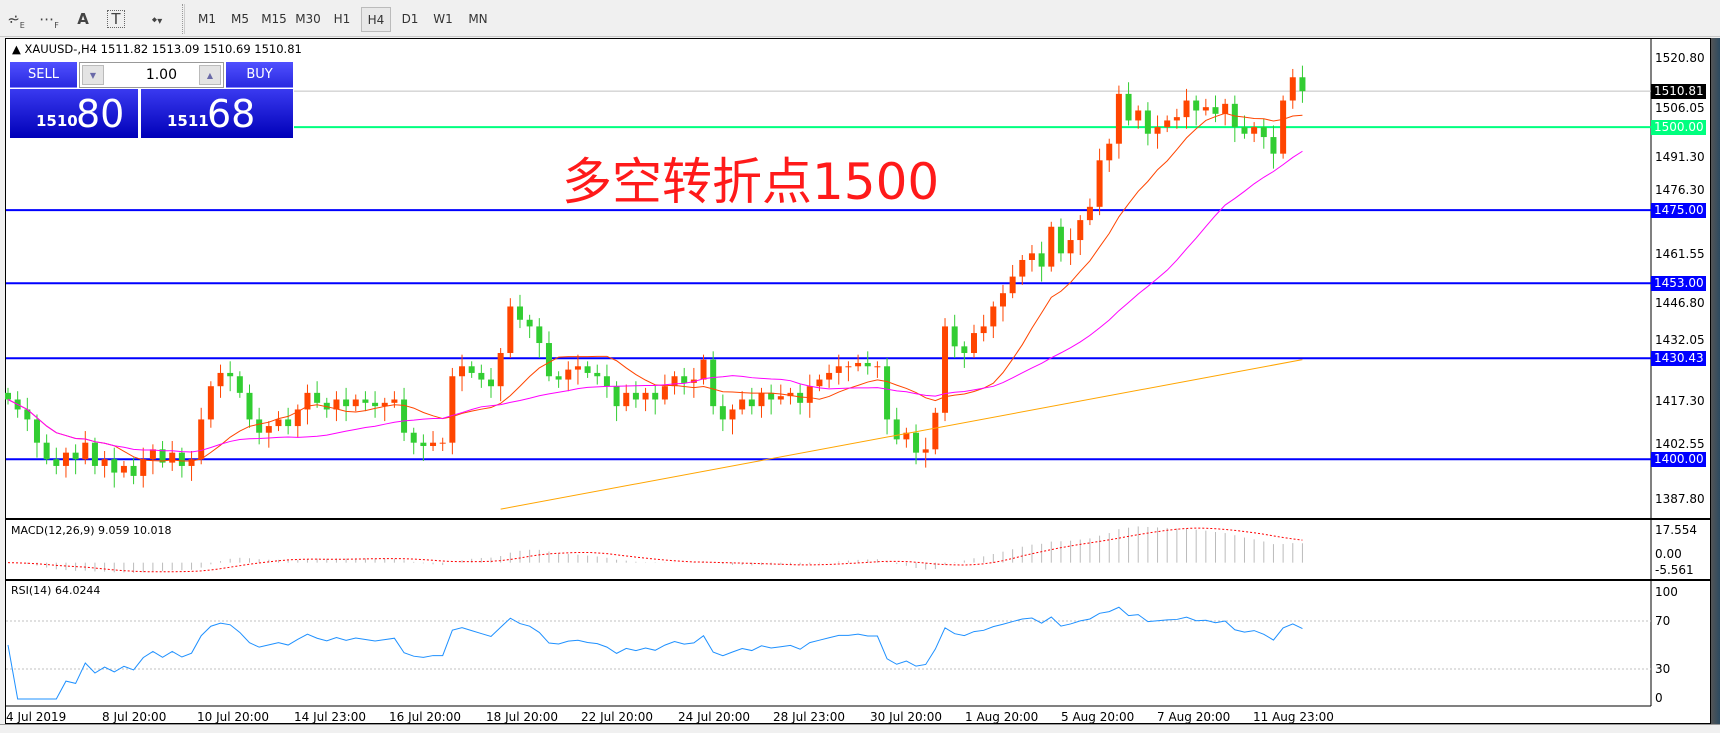 This screenshot has width=1720, height=733. Describe the element at coordinates (83, 19) in the screenshot. I see `text-a-icon: A` at that location.